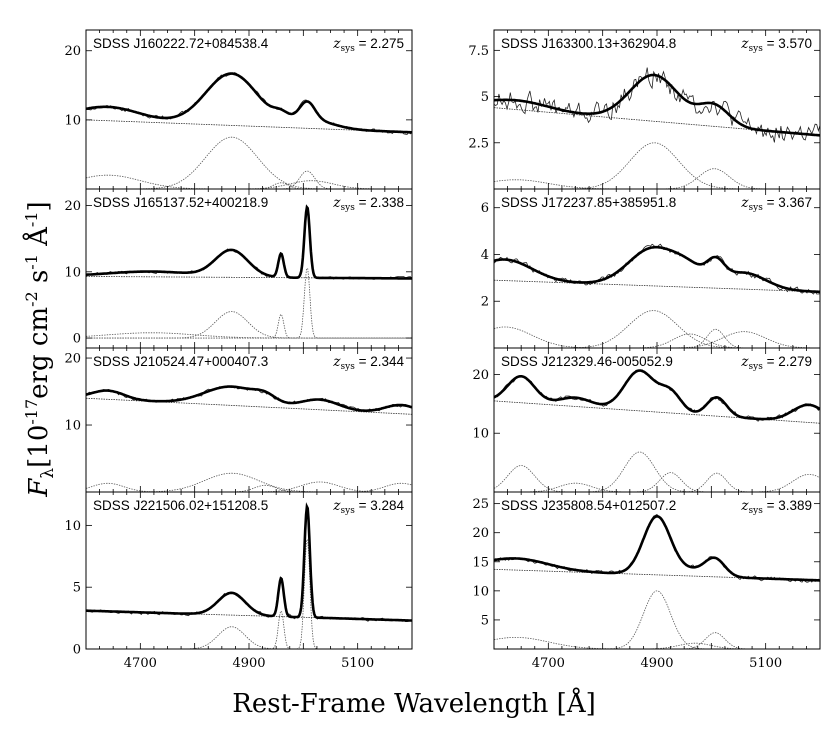  I want to click on spectrum-panel: 10 20 SDSS J210524.47+000407.3 zsys = 2.344, so click(238, 420).